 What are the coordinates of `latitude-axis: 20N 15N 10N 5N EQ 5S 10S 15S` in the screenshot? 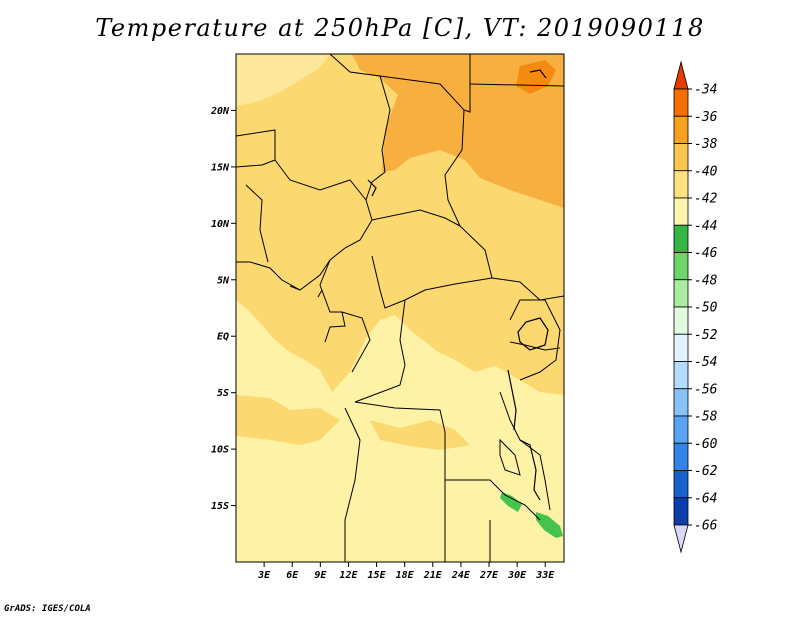 It's located at (223, 309).